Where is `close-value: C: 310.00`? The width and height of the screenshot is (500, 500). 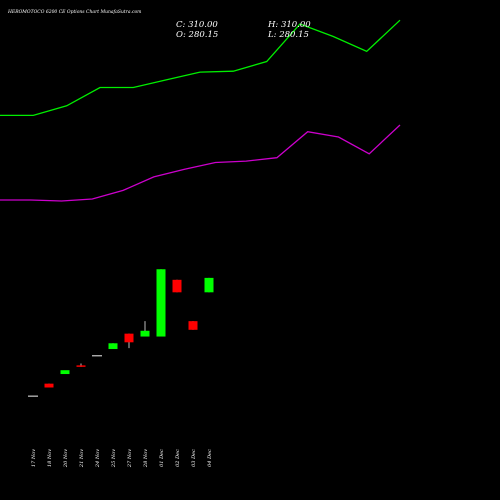 close-value: C: 310.00 is located at coordinates (197, 25).